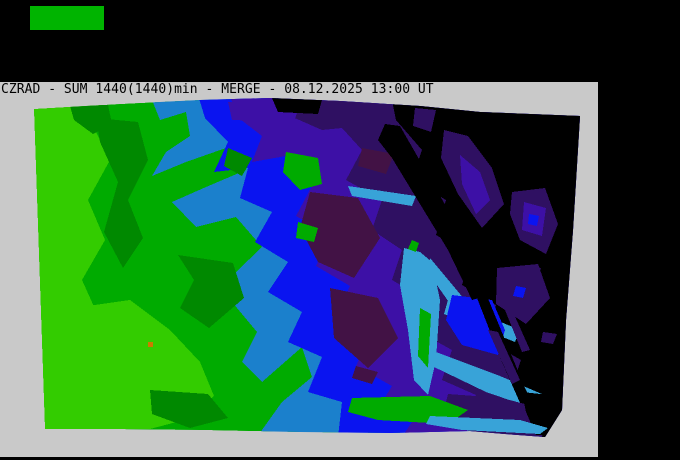 This screenshot has height=460, width=680. What do you see at coordinates (72, 267) in the screenshot?
I see `map-region-lightGreen` at bounding box center [72, 267].